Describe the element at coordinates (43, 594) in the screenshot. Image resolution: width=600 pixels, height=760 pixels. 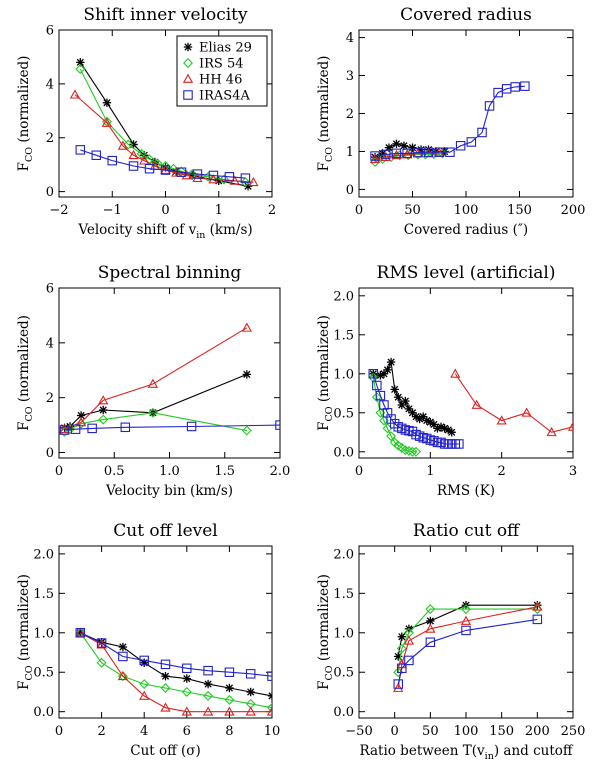
I see `y-tick-label: 1.5` at that location.